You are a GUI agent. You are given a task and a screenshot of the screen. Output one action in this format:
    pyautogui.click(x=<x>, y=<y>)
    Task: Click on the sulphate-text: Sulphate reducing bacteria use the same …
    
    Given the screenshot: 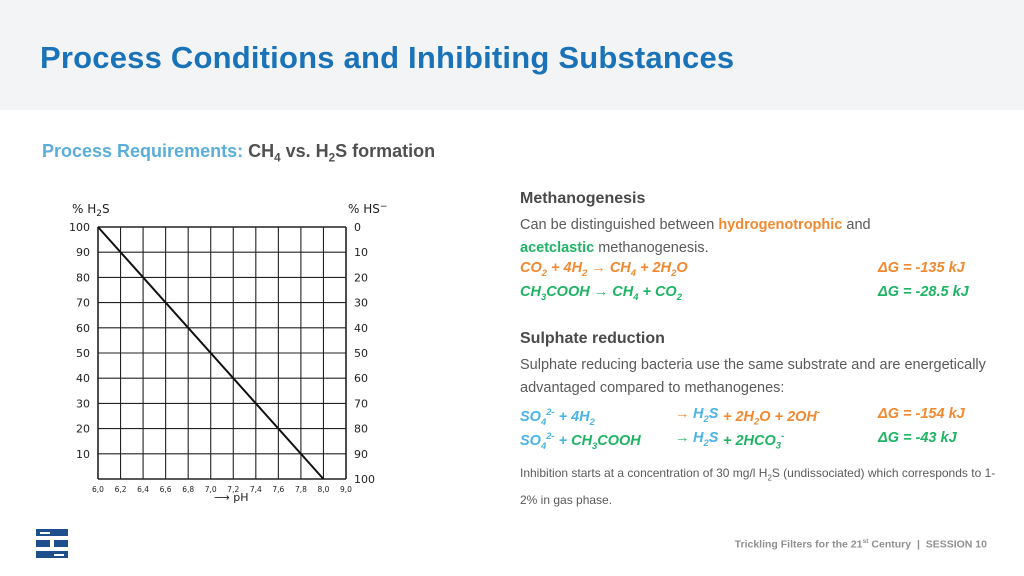 What is the action you would take?
    pyautogui.click(x=753, y=376)
    